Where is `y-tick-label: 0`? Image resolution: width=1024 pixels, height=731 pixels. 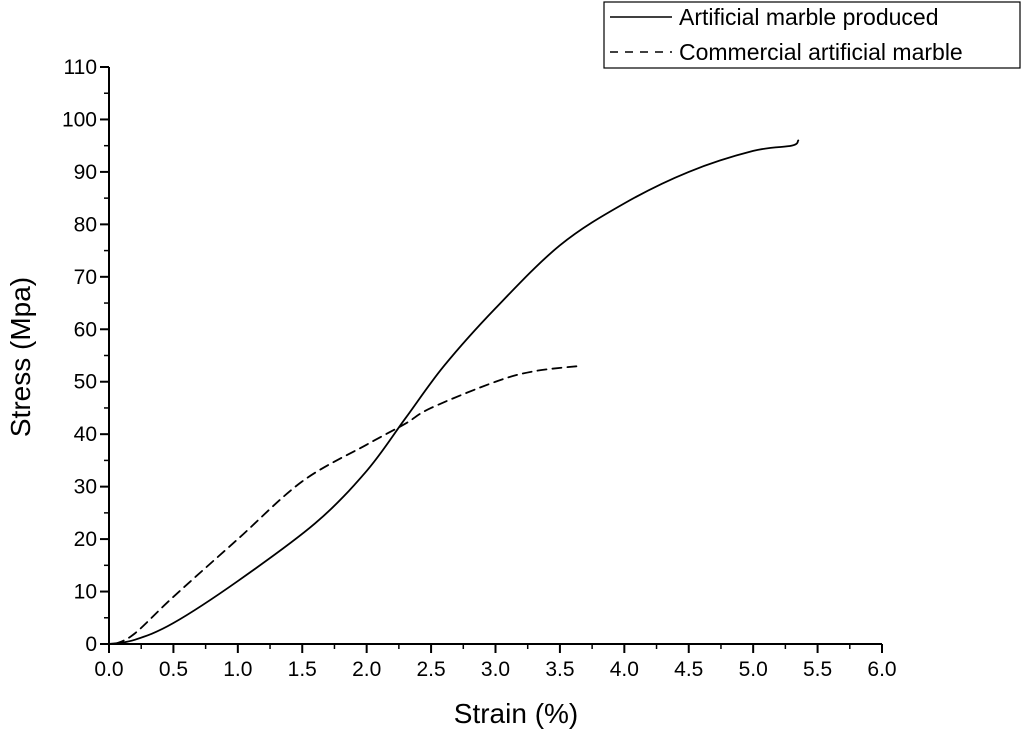 y-tick-label: 0 is located at coordinates (91, 644).